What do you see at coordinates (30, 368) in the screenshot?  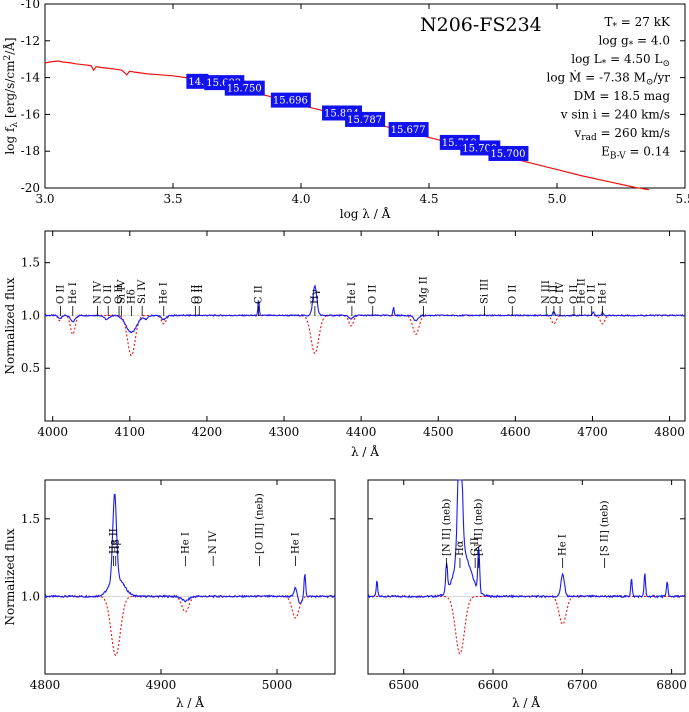 I see `y-tick-label: 0.5` at bounding box center [30, 368].